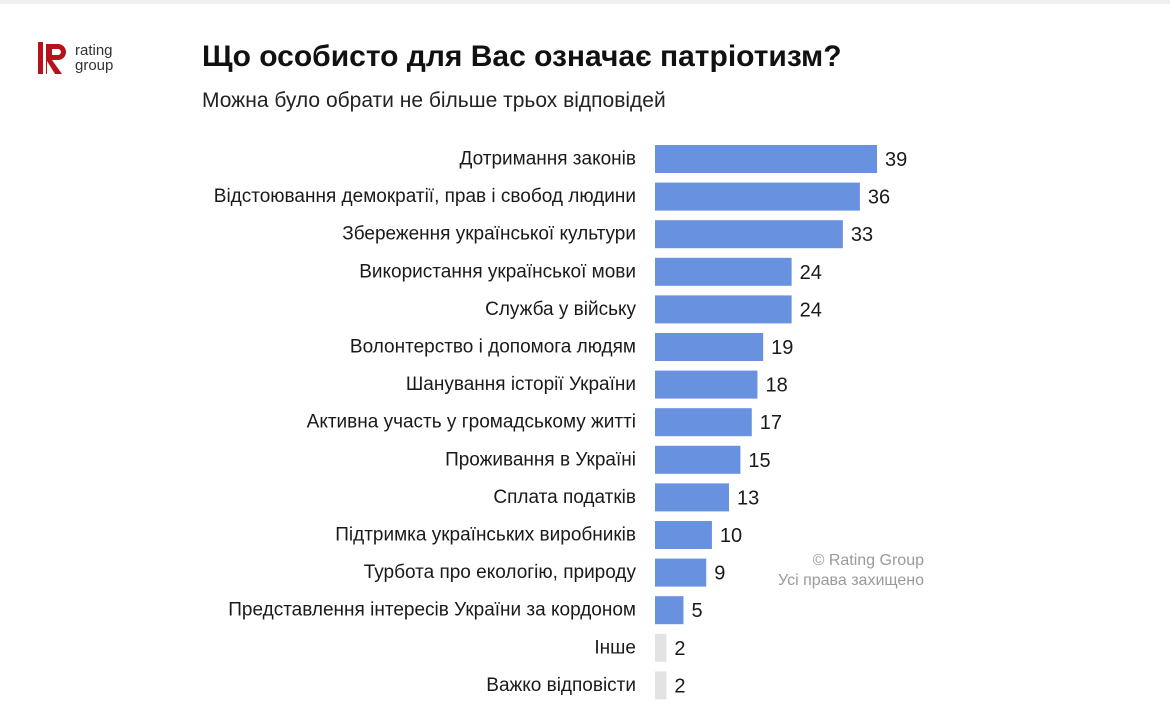 The width and height of the screenshot is (1170, 721). Describe the element at coordinates (94, 50) in the screenshot. I see `logo-text-rating: rating` at that location.